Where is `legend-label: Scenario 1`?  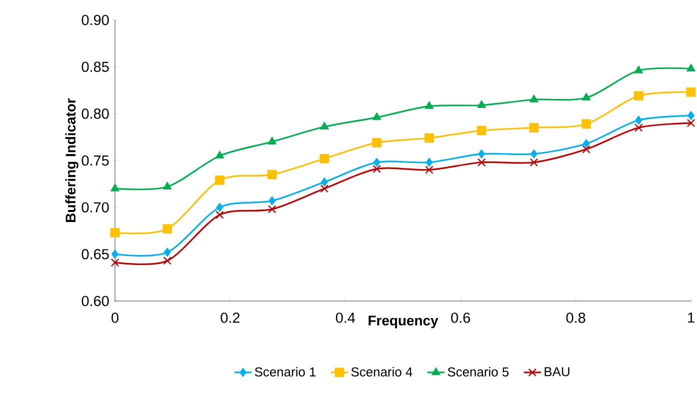
legend-label: Scenario 1 is located at coordinates (285, 372).